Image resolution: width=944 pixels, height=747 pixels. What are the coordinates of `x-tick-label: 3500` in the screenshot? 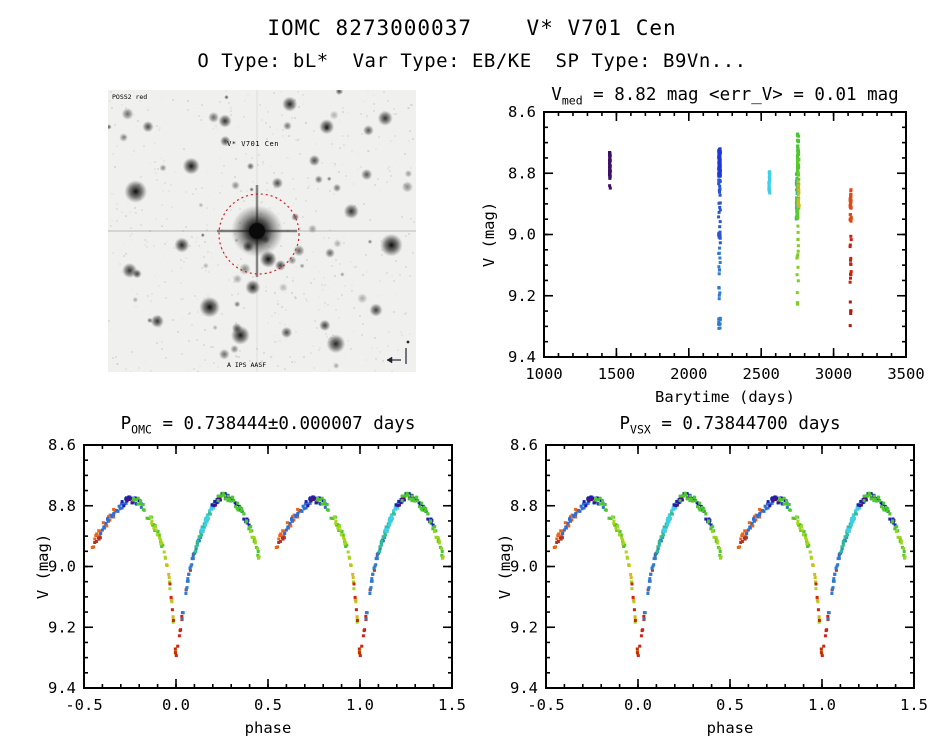 It's located at (905, 374).